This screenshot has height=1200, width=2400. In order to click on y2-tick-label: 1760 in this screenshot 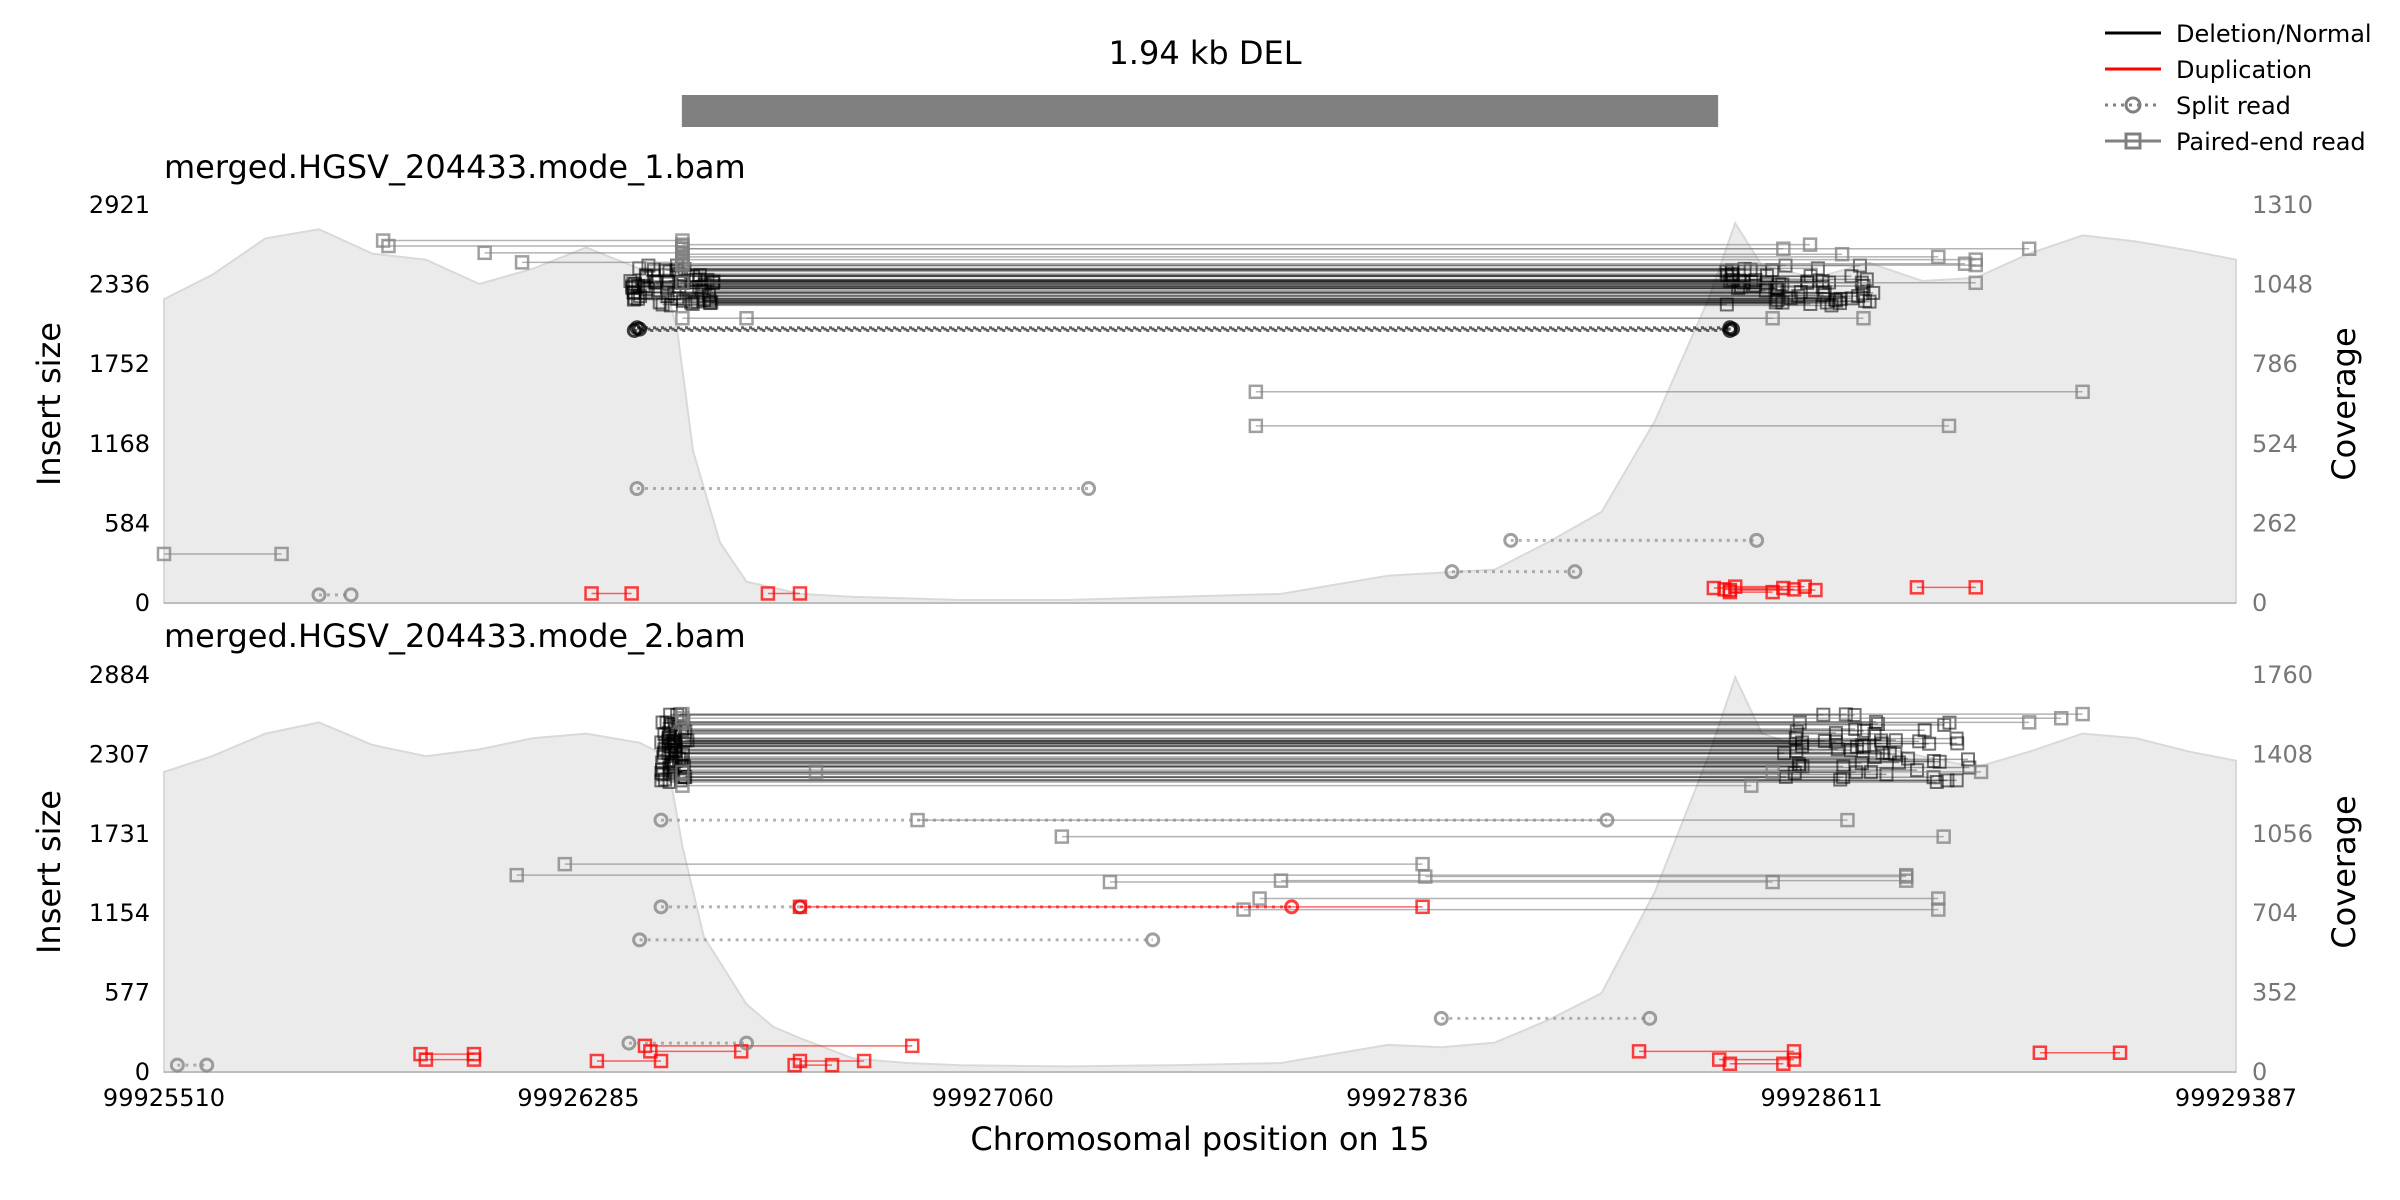, I will do `click(2282, 675)`.